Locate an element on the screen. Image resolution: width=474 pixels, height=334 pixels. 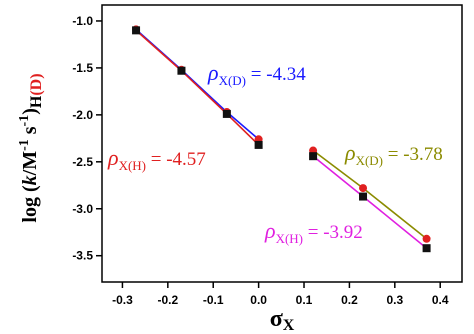
x-tick-label: 0.3 is located at coordinates (394, 300).